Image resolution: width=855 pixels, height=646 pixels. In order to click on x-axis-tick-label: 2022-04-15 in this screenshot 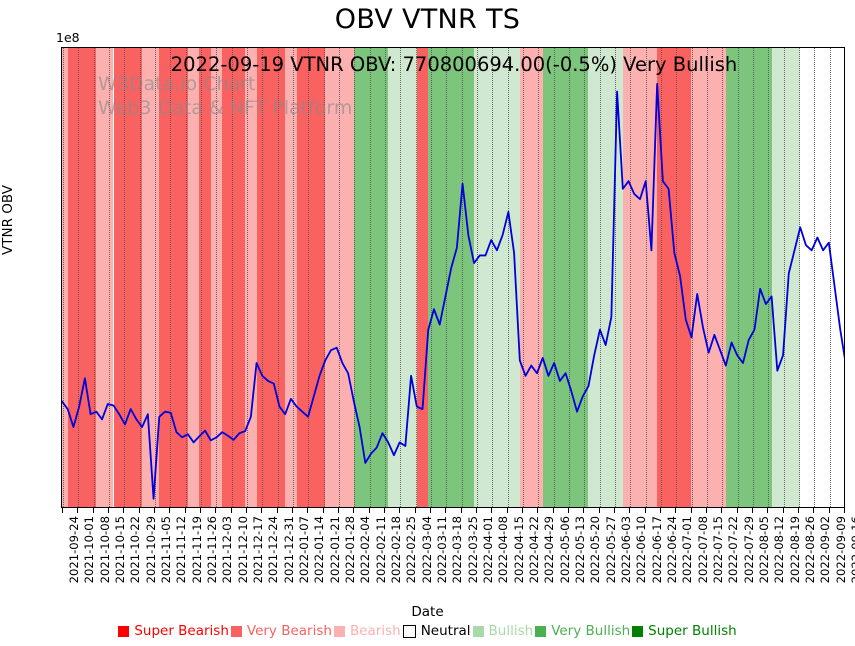, I will do `click(518, 550)`.